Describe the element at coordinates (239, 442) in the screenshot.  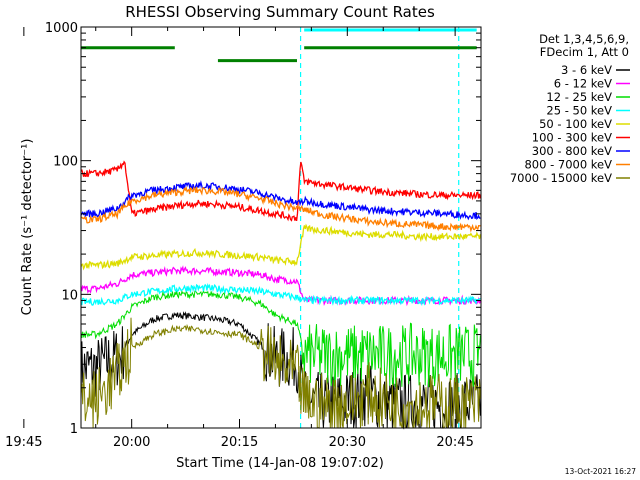
I see `x-tick-label: 20:15` at that location.